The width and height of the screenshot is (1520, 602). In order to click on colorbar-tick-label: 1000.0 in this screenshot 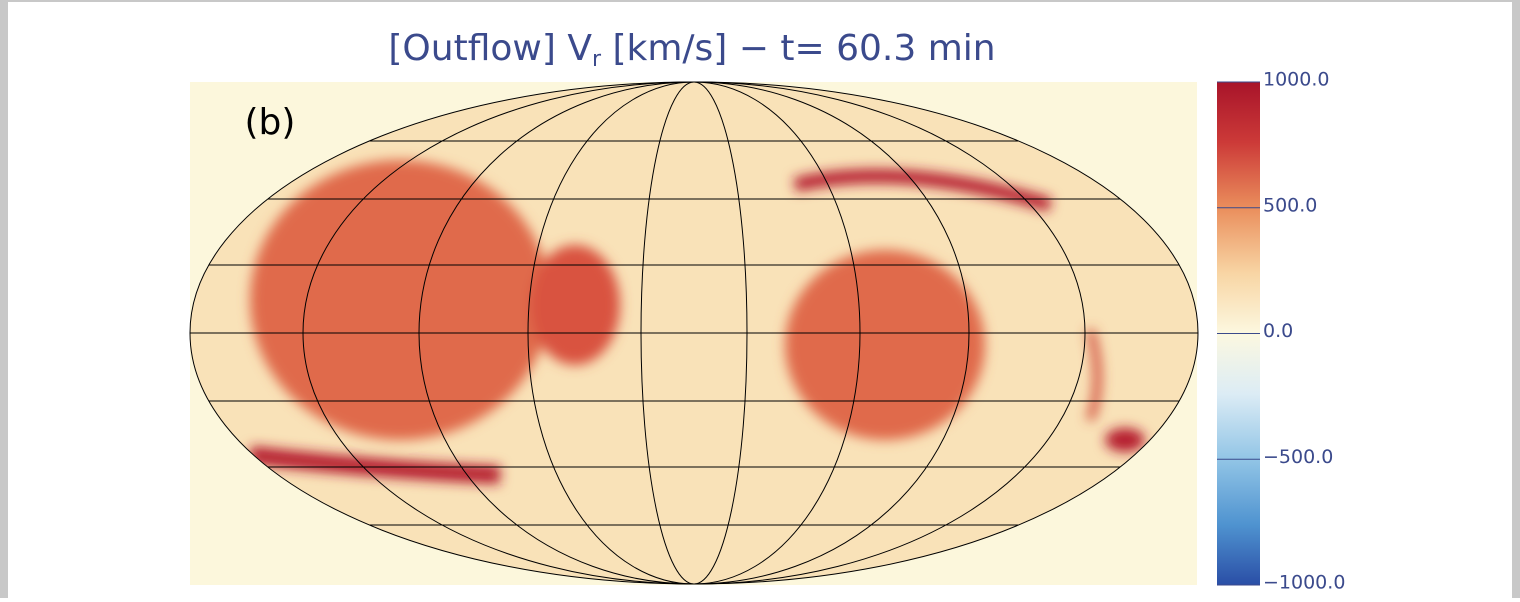, I will do `click(1296, 80)`.